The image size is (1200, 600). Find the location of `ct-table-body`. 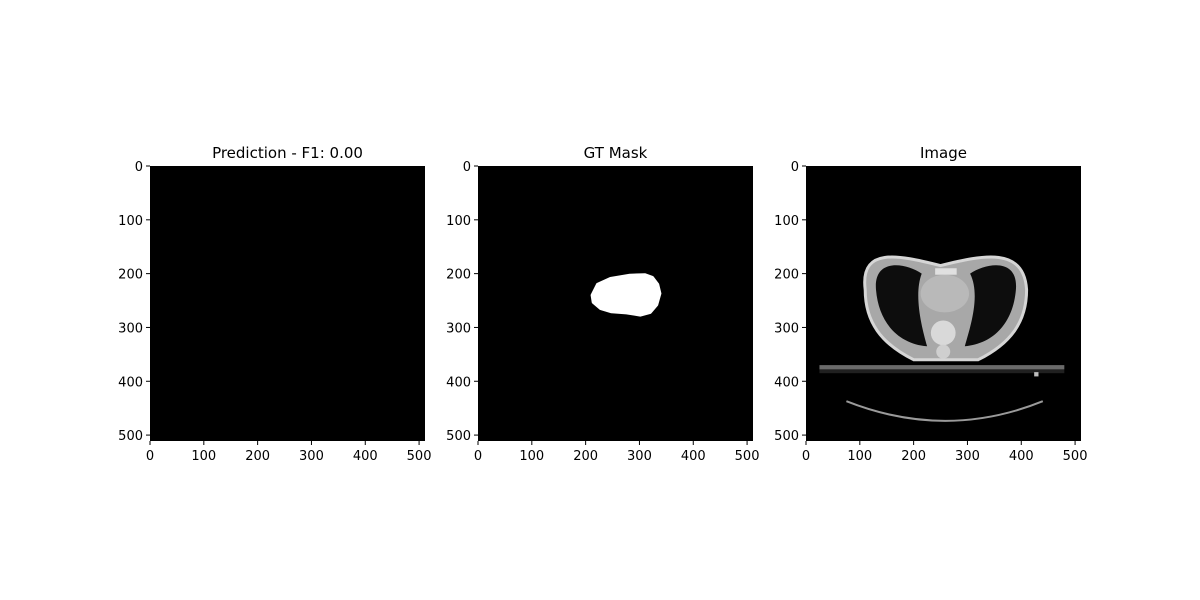

ct-table-body is located at coordinates (942, 371).